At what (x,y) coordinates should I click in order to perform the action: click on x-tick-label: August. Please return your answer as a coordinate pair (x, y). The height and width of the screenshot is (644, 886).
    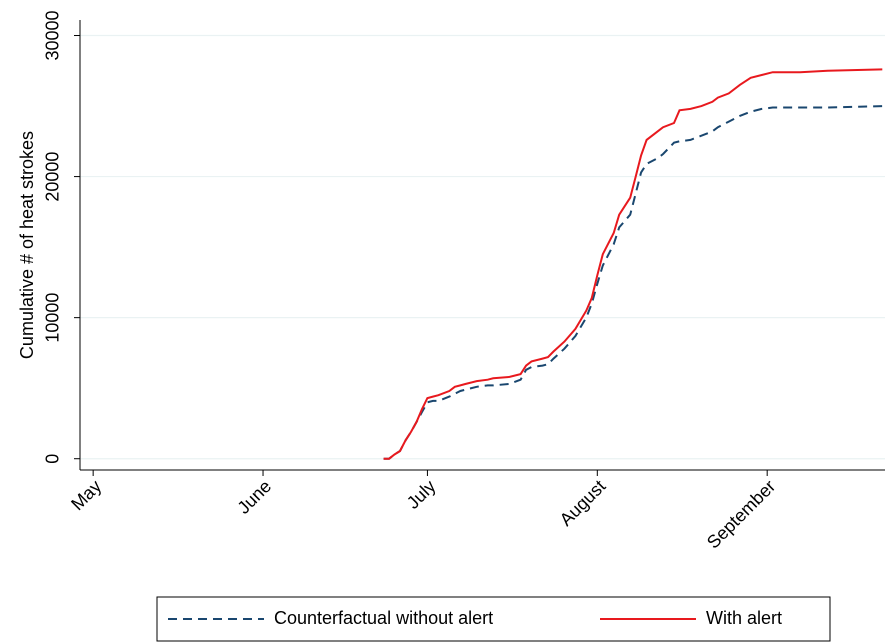
    Looking at the image, I should click on (583, 503).